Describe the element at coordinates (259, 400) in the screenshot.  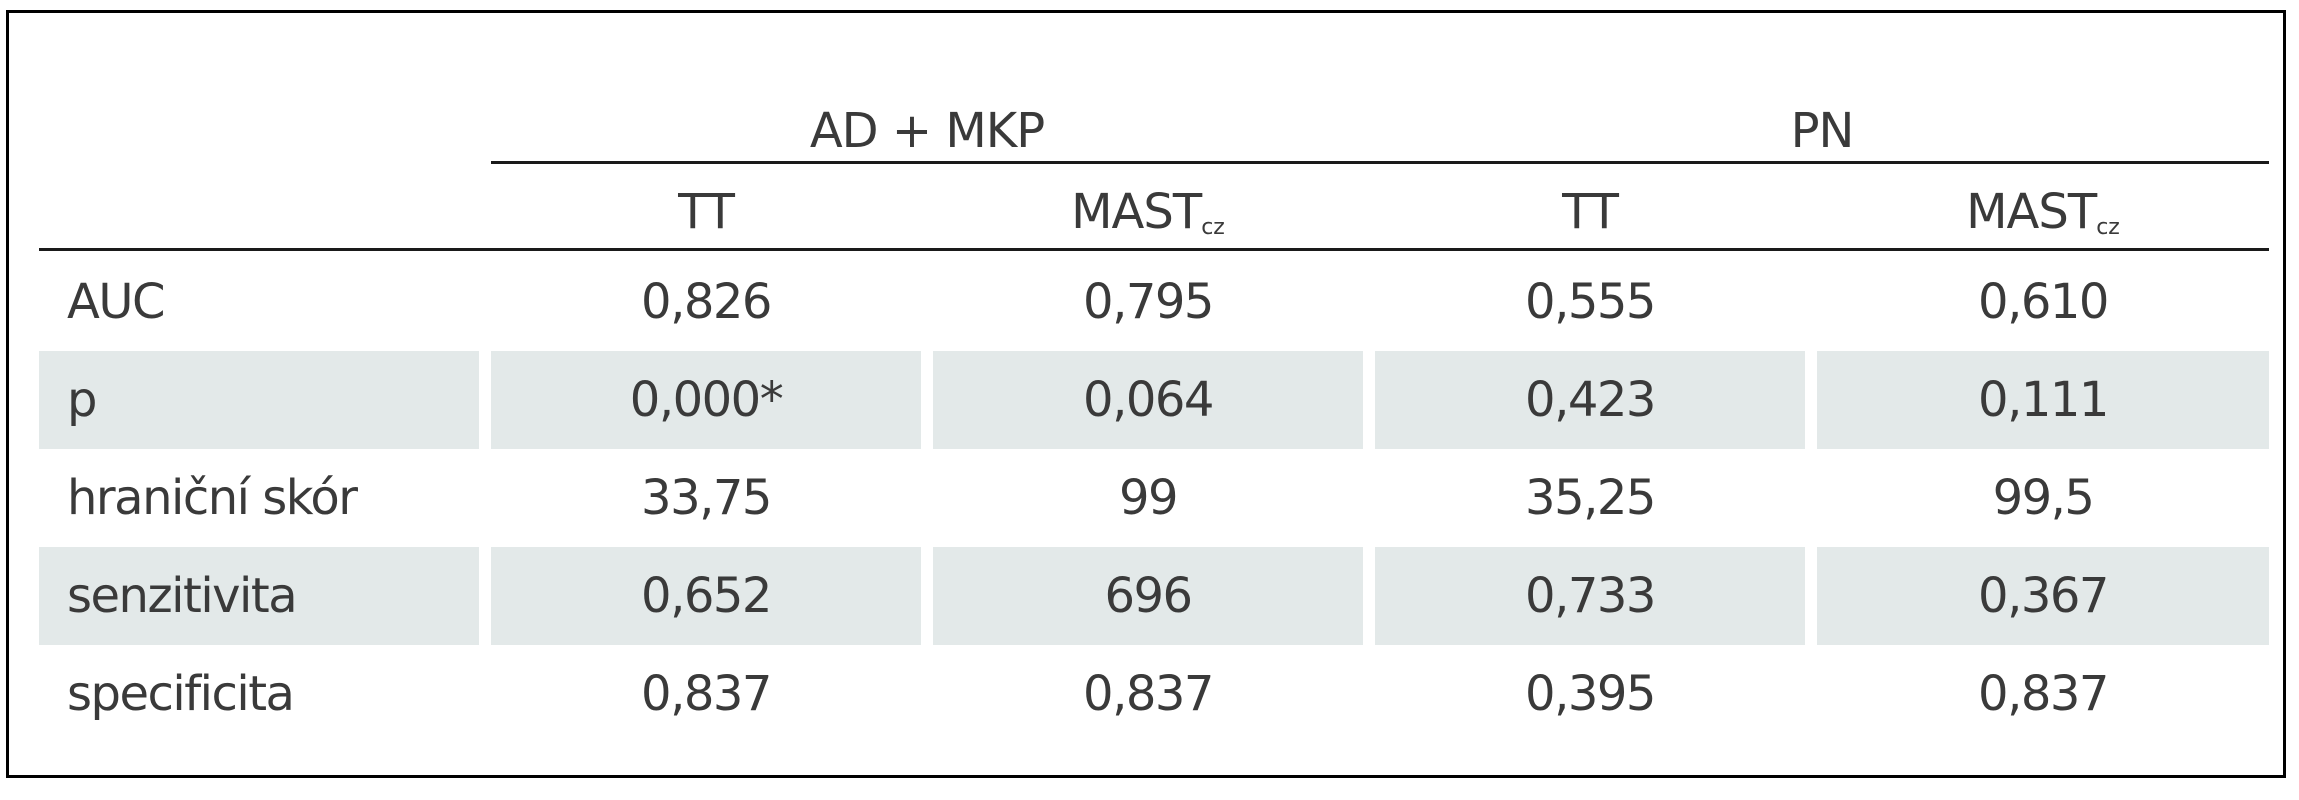
I see `row-label: p` at that location.